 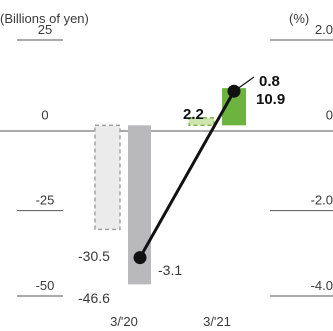 What do you see at coordinates (139, 205) in the screenshot?
I see `bar-actual` at bounding box center [139, 205].